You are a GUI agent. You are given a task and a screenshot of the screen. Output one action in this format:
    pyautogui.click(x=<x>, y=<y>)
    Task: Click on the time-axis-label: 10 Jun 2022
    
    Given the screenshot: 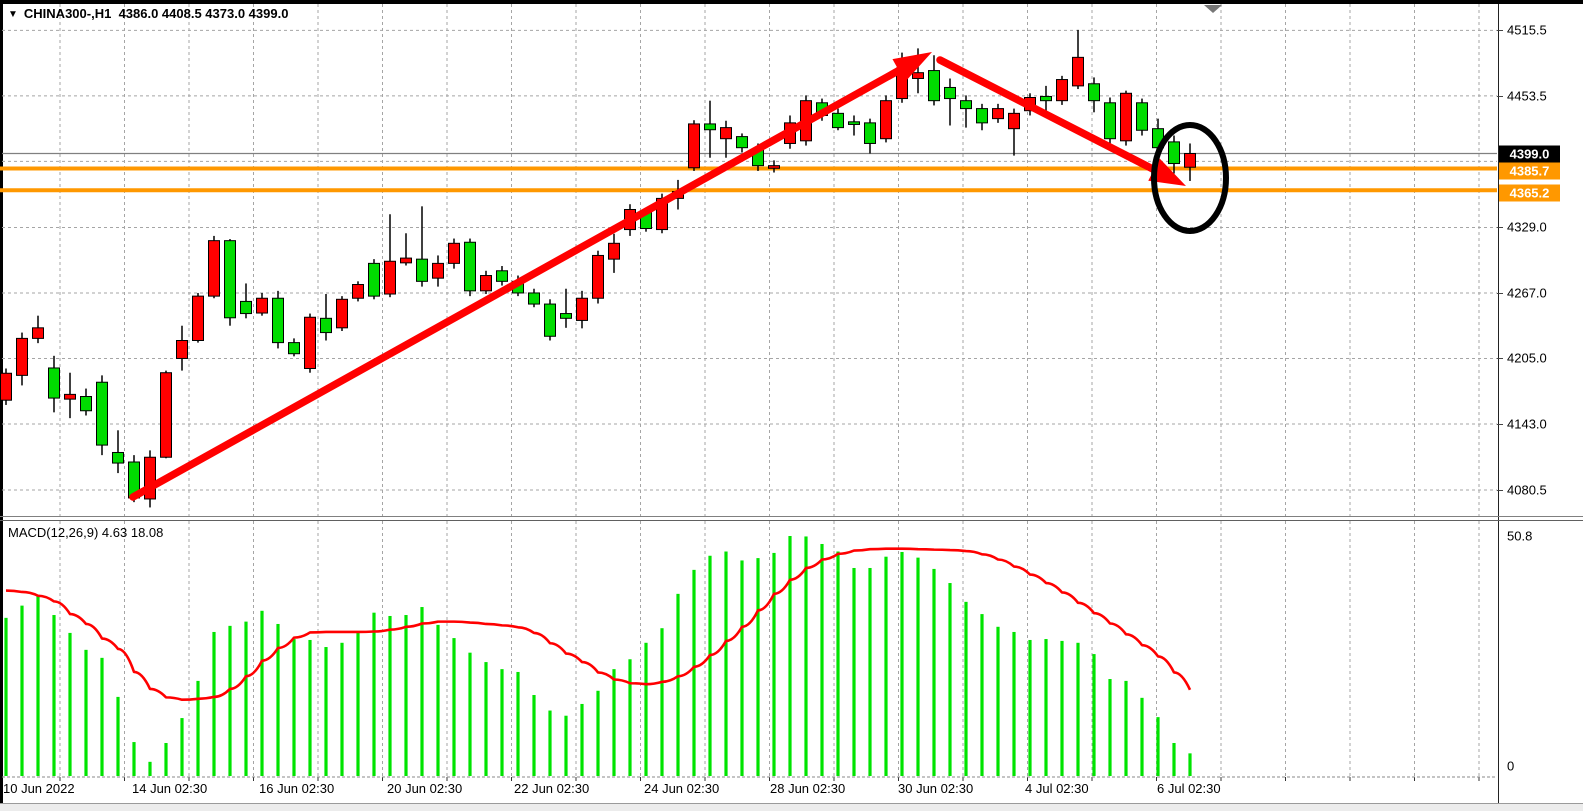 What is the action you would take?
    pyautogui.click(x=39, y=788)
    